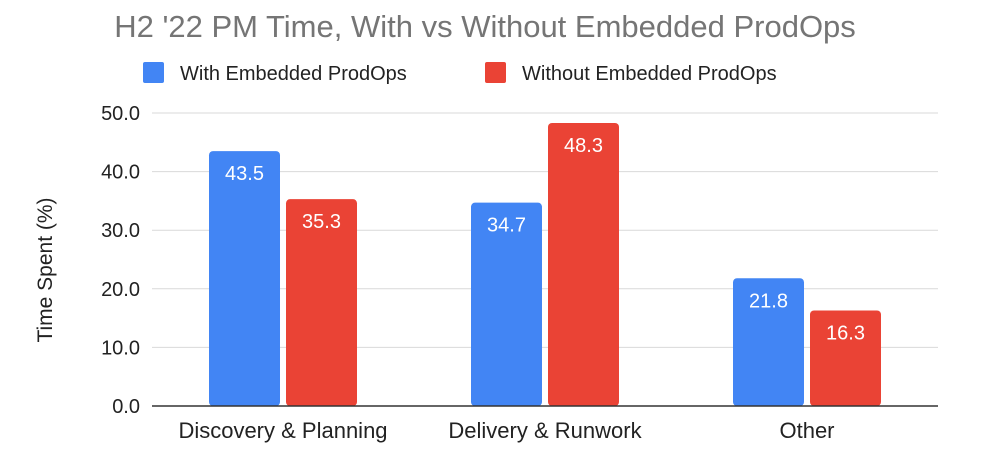 This screenshot has width=1000, height=462. What do you see at coordinates (120, 114) in the screenshot?
I see `y-tick-label: 50.0` at bounding box center [120, 114].